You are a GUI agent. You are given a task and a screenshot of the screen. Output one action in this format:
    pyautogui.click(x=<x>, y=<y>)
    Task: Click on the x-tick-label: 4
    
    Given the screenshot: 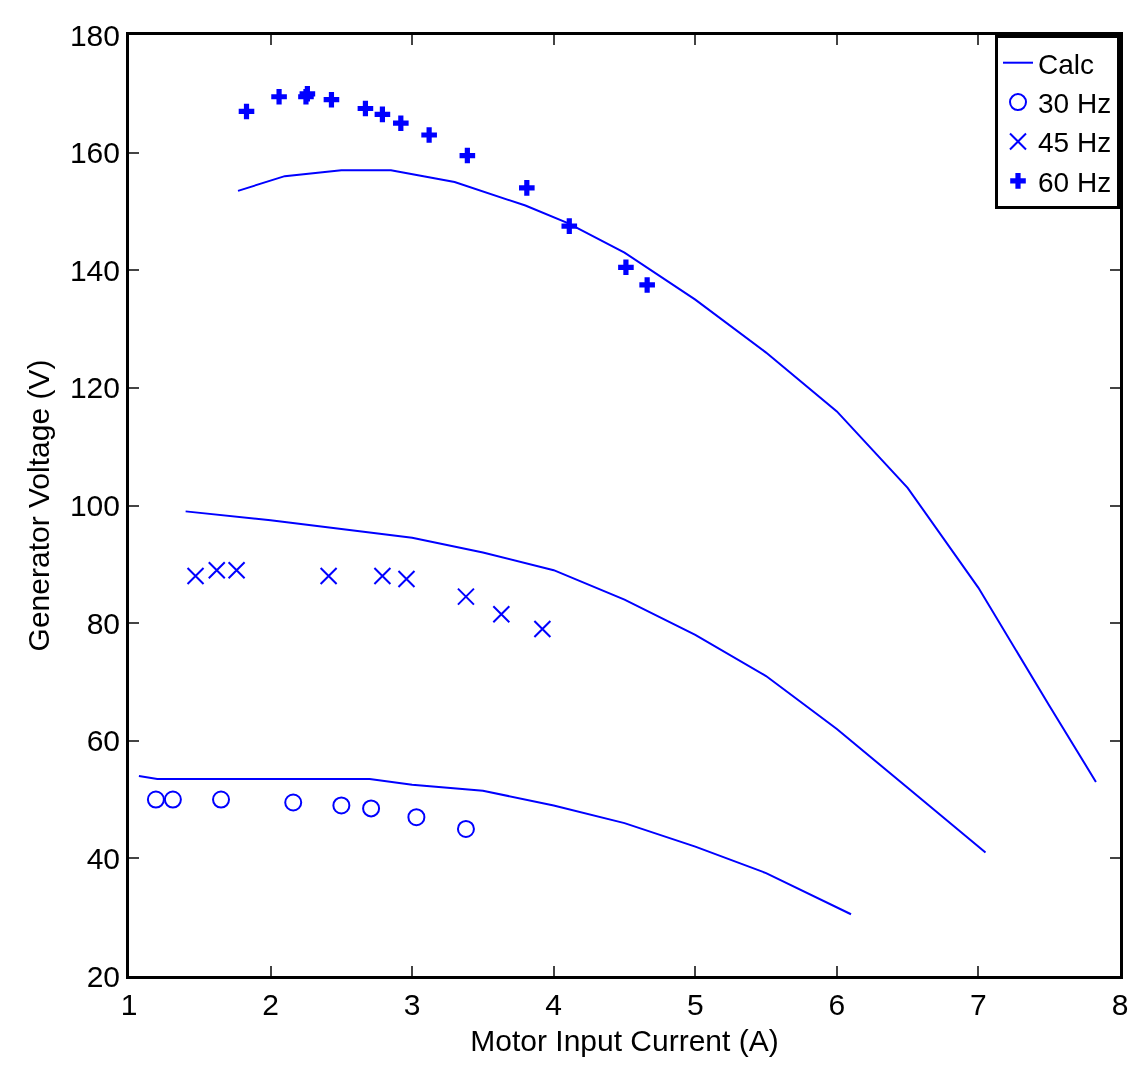 What is the action you would take?
    pyautogui.click(x=554, y=1004)
    